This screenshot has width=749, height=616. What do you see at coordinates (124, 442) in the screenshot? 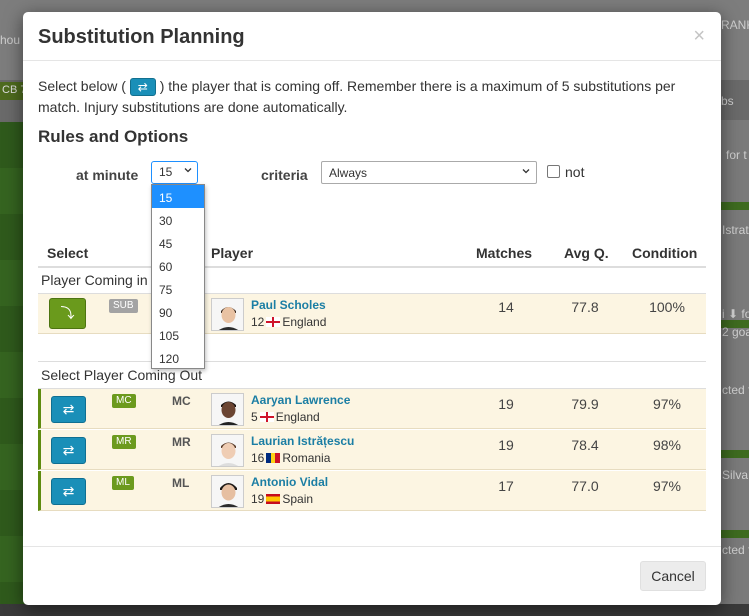
I see `position-badge: MR` at bounding box center [124, 442].